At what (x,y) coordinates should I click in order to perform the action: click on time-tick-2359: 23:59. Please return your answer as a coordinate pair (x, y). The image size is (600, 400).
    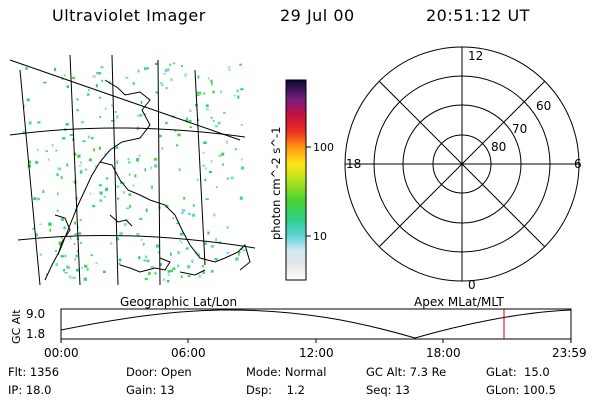
    Looking at the image, I should click on (569, 353).